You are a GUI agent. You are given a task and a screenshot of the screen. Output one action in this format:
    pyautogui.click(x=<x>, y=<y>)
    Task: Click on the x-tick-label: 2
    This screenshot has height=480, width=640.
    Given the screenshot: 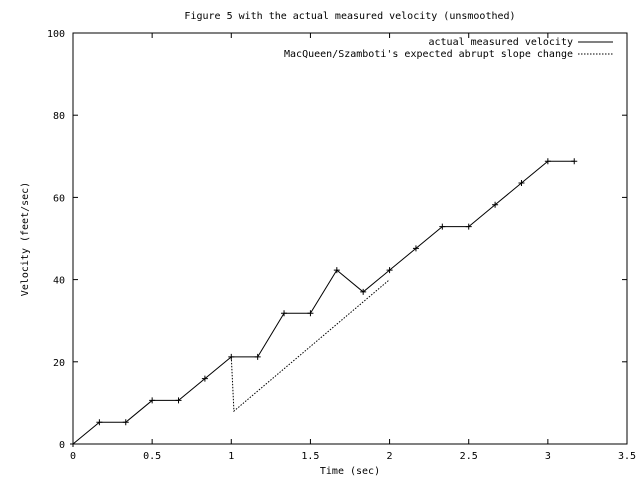 What is the action you would take?
    pyautogui.click(x=390, y=456)
    